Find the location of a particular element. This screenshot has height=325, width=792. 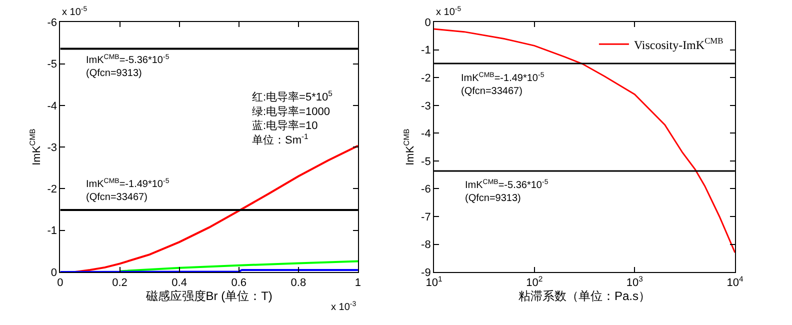

x-tick-label: 10$^{3}$ is located at coordinates (634, 282).